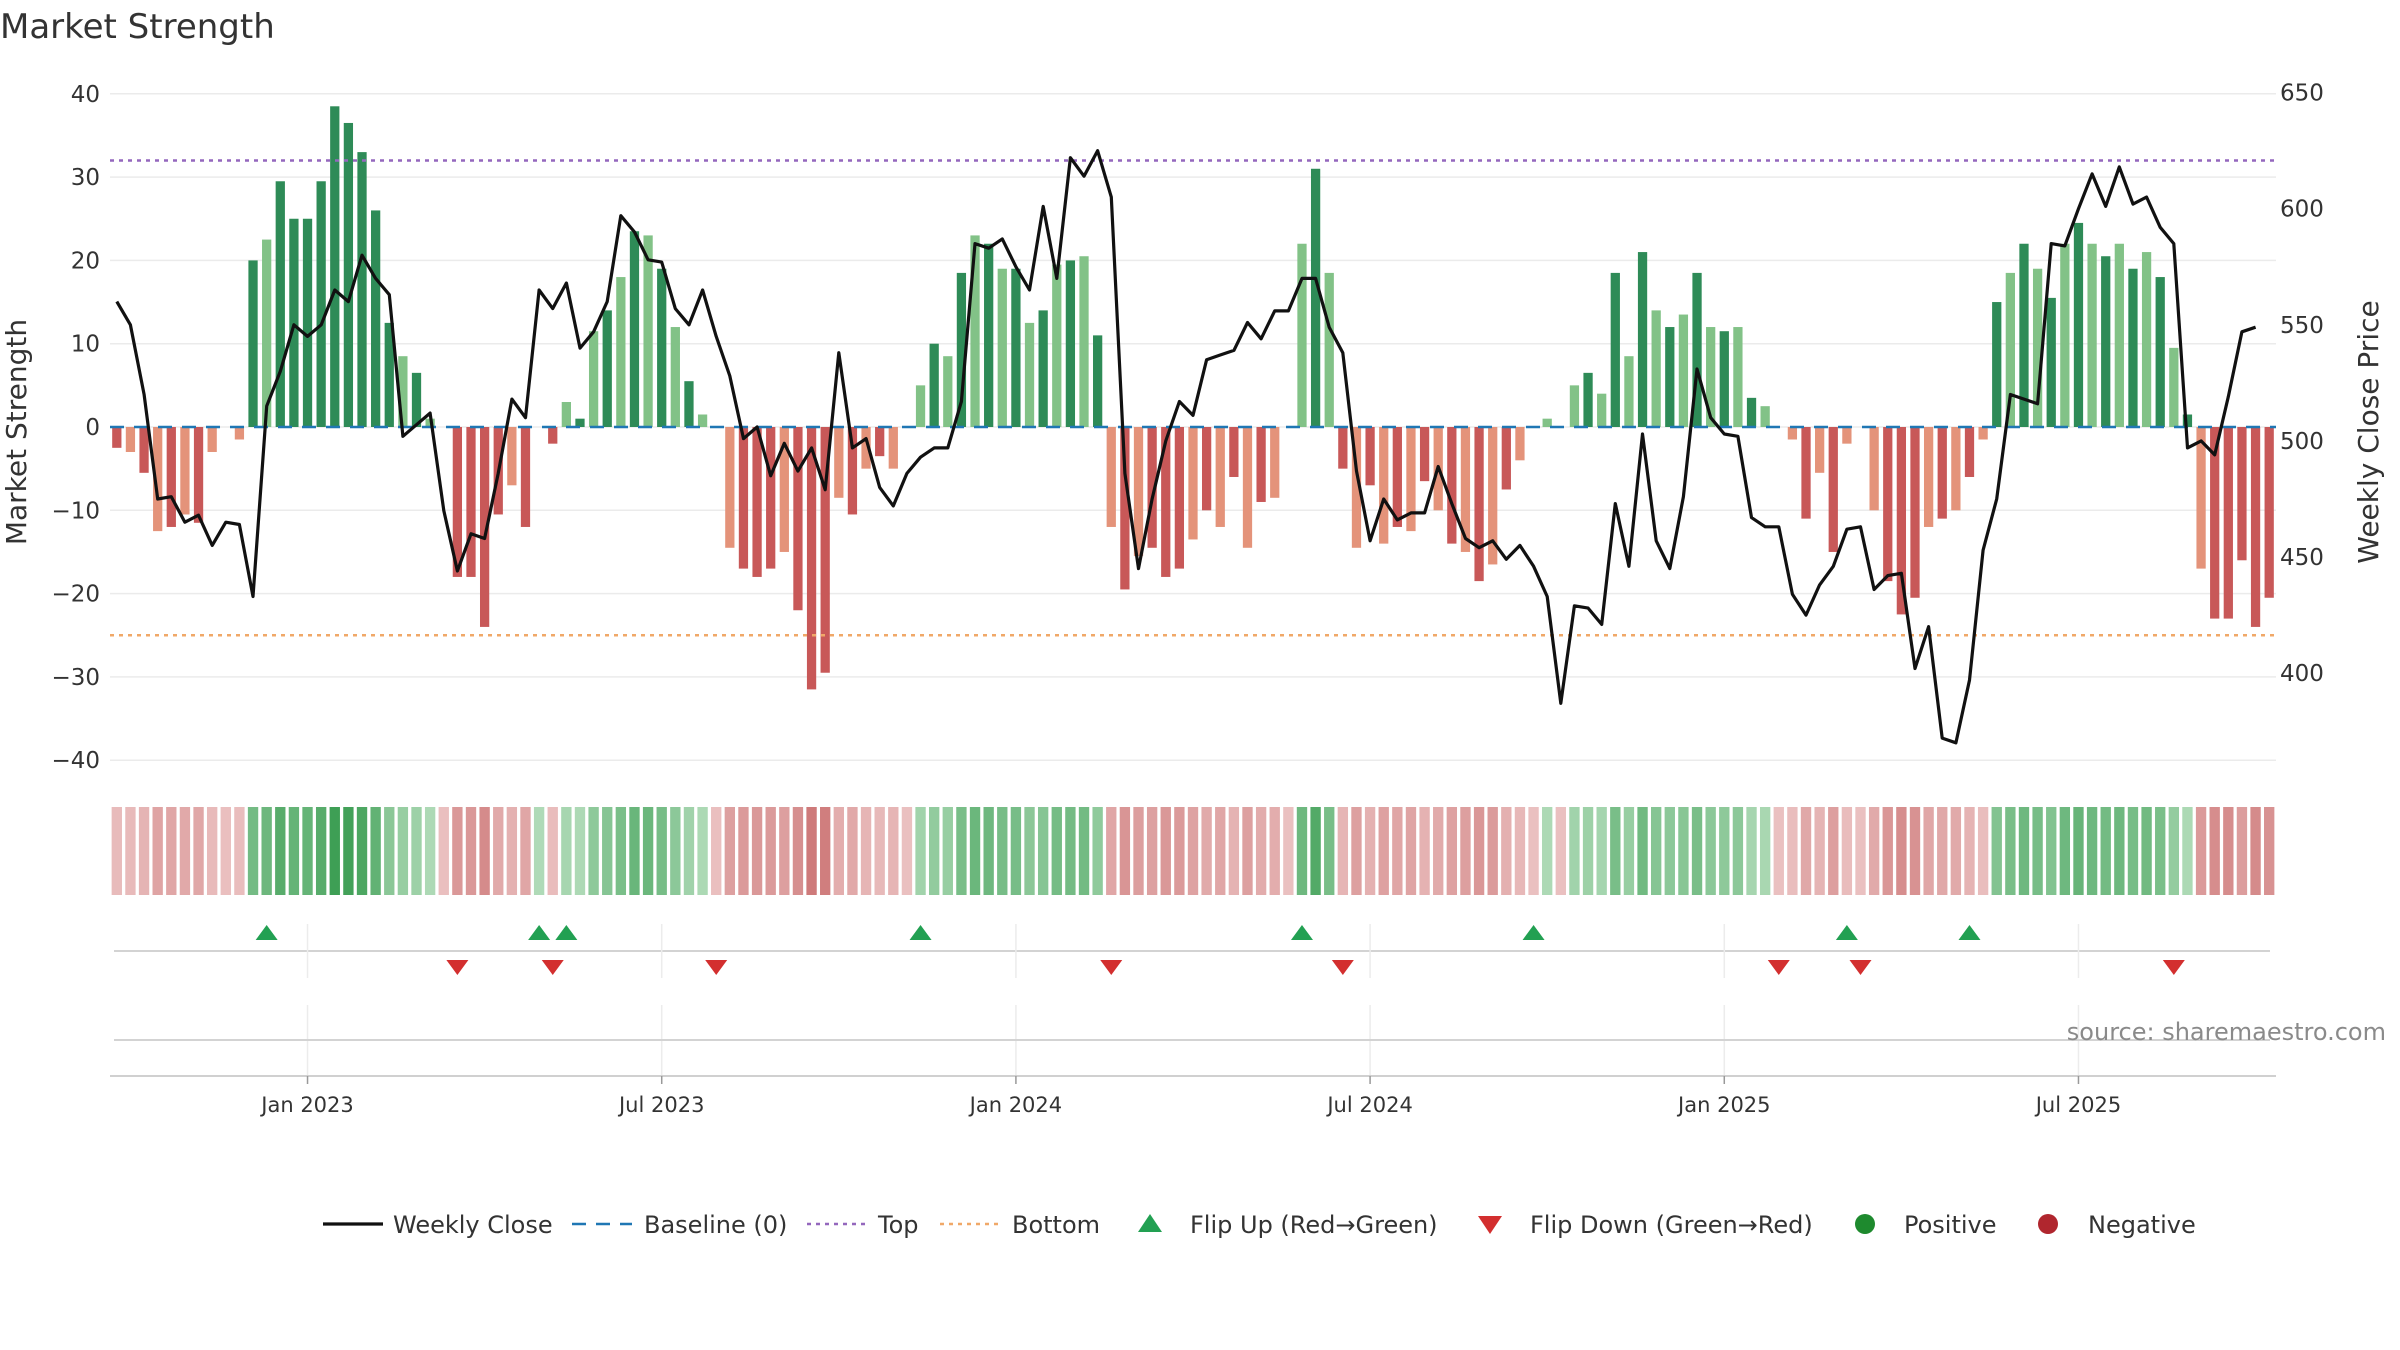 Image resolution: width=2400 pixels, height=1350 pixels. I want to click on legend-item: Flip Up (Red→Green), so click(1288, 1225).